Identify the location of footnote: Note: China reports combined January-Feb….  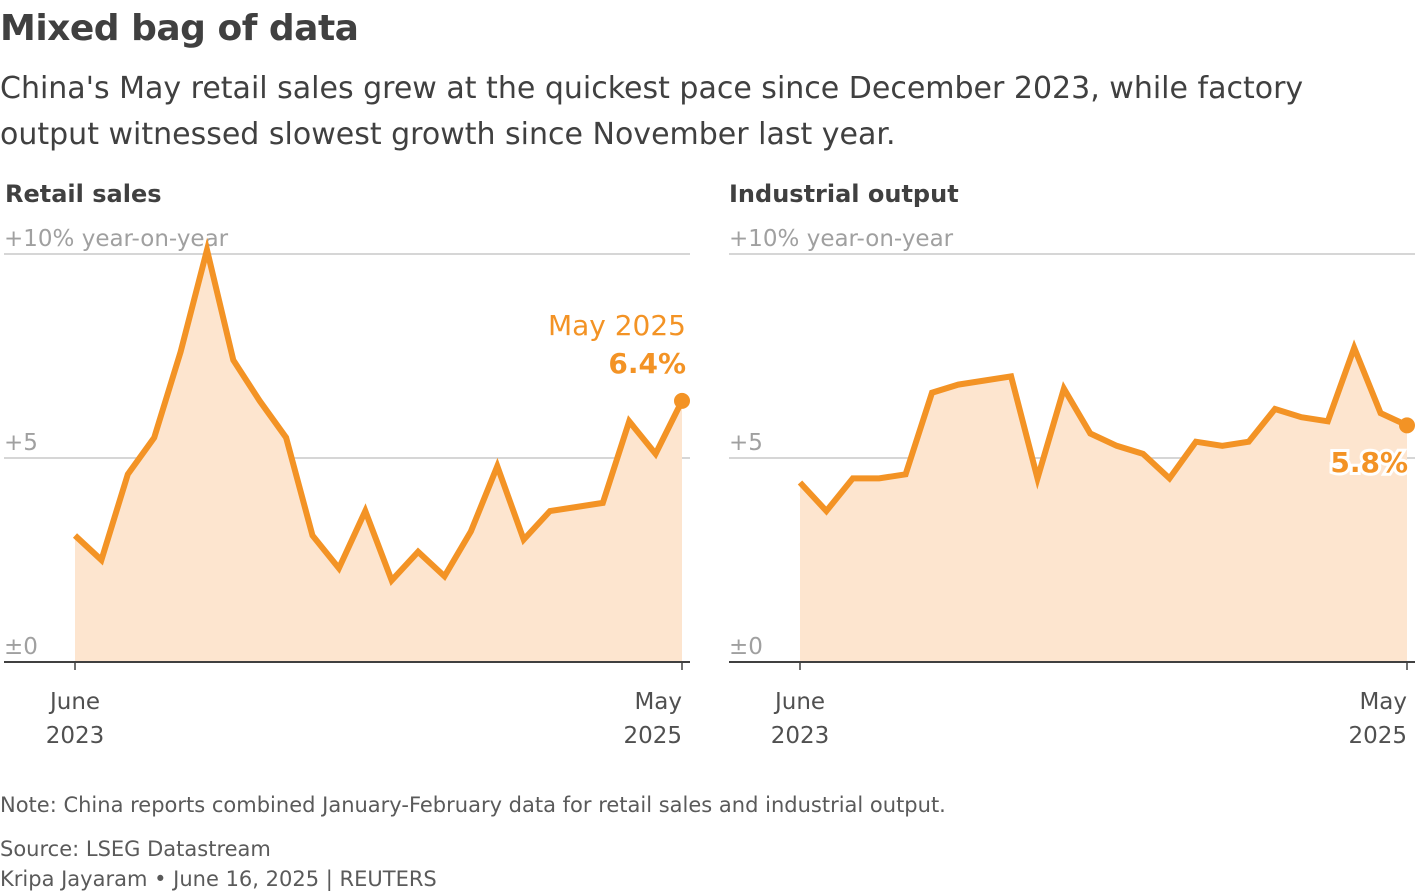
(473, 805).